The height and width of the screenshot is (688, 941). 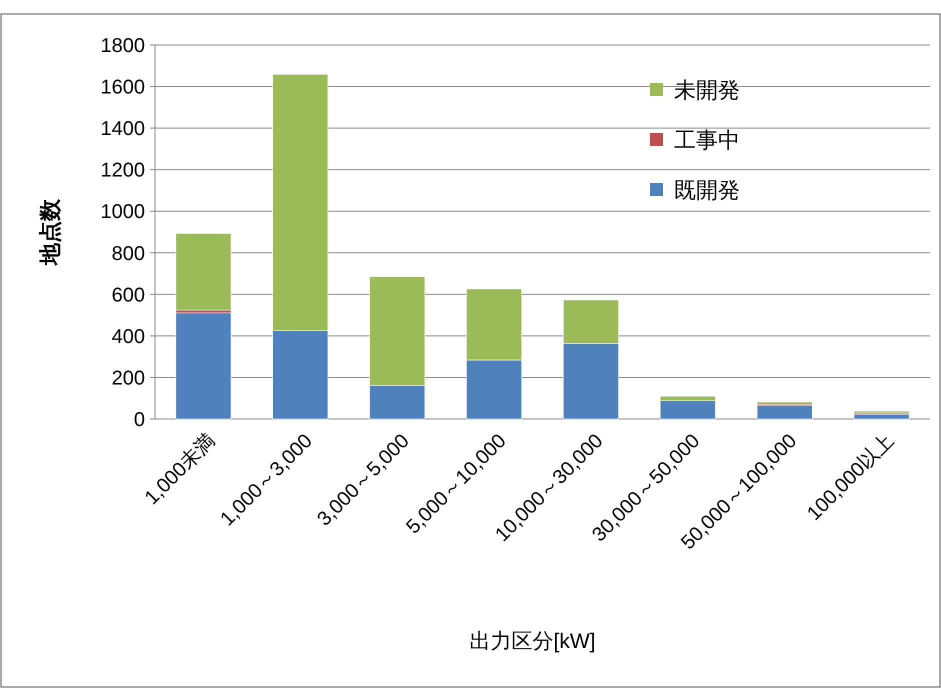 I want to click on y-tick-label: 1600, so click(x=122, y=87).